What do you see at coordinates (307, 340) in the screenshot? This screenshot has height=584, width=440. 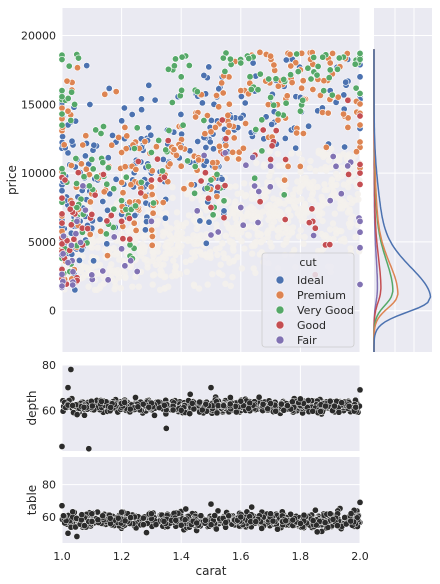 I see `legend-label-fair: Fair` at bounding box center [307, 340].